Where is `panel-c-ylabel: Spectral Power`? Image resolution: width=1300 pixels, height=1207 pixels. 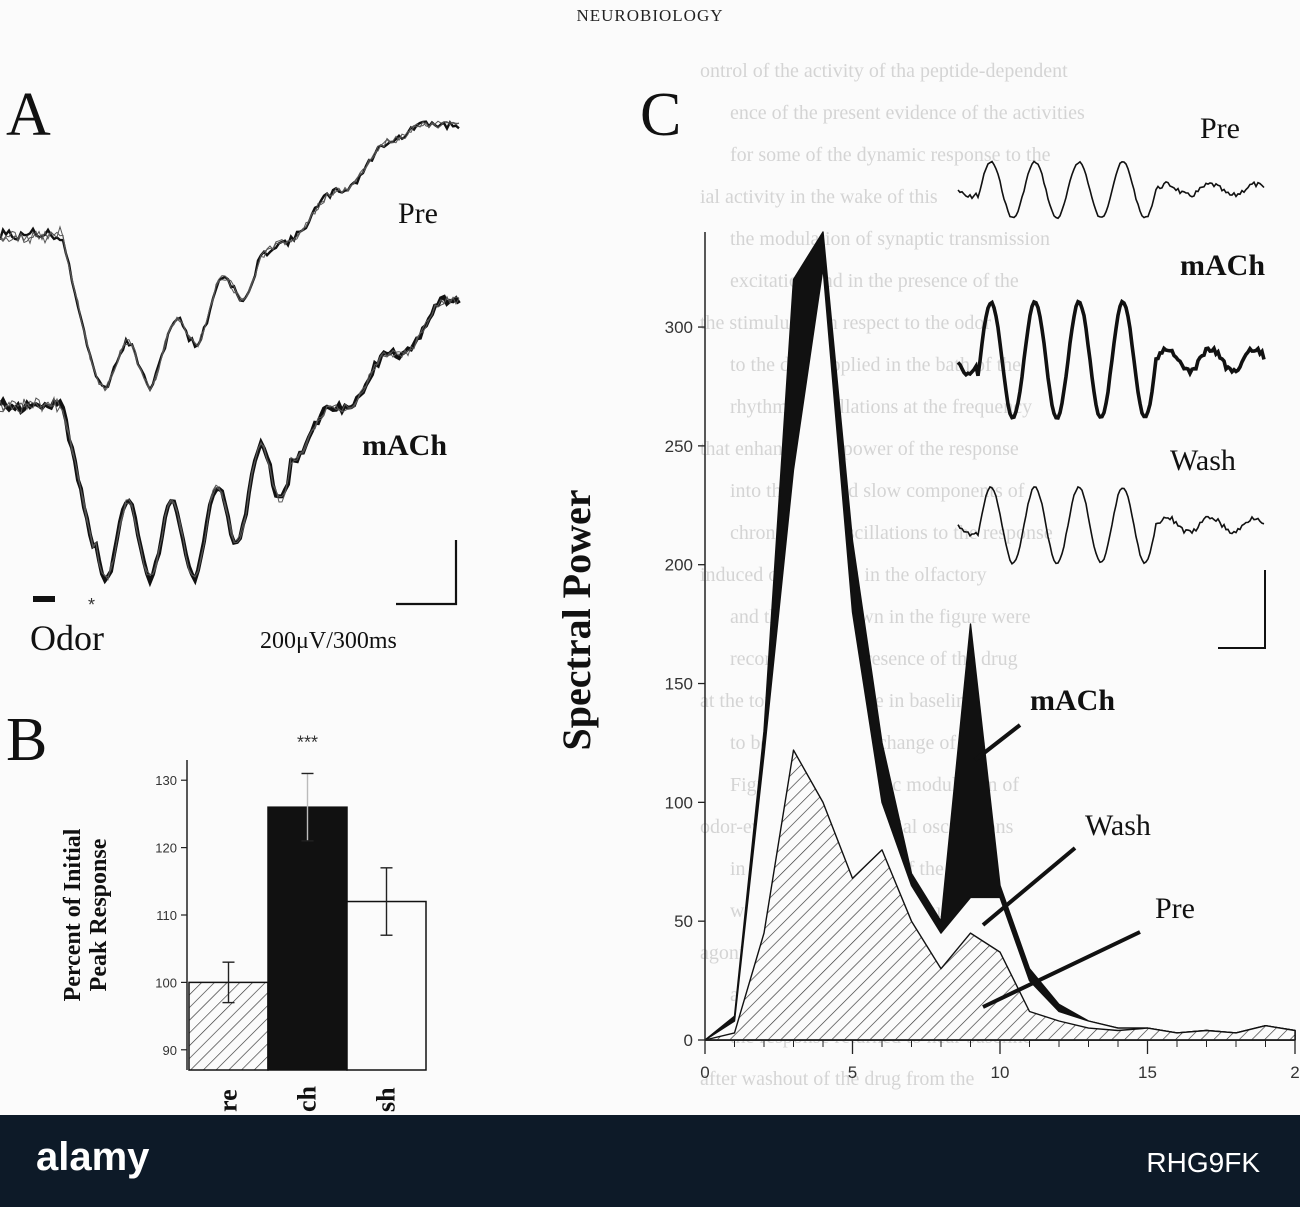
panel-c-ylabel: Spectral Power is located at coordinates (576, 619).